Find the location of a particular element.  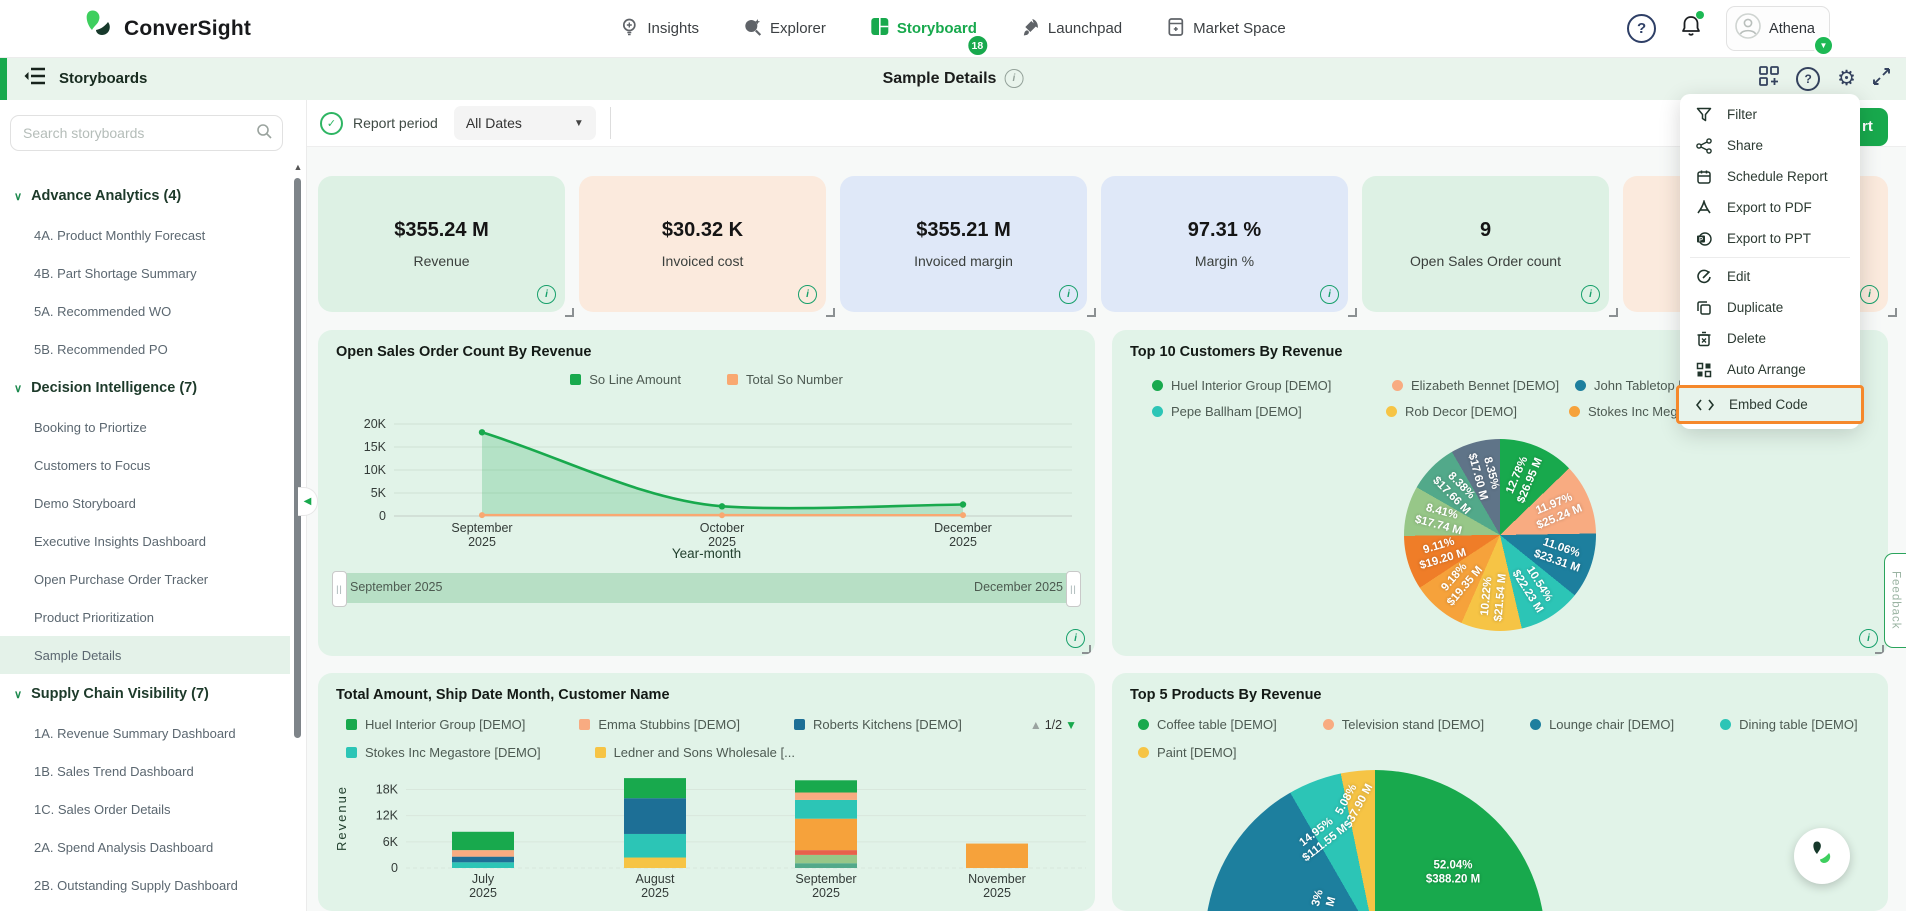

menu-item-auto-arrange: Auto Arrange is located at coordinates (1770, 369).